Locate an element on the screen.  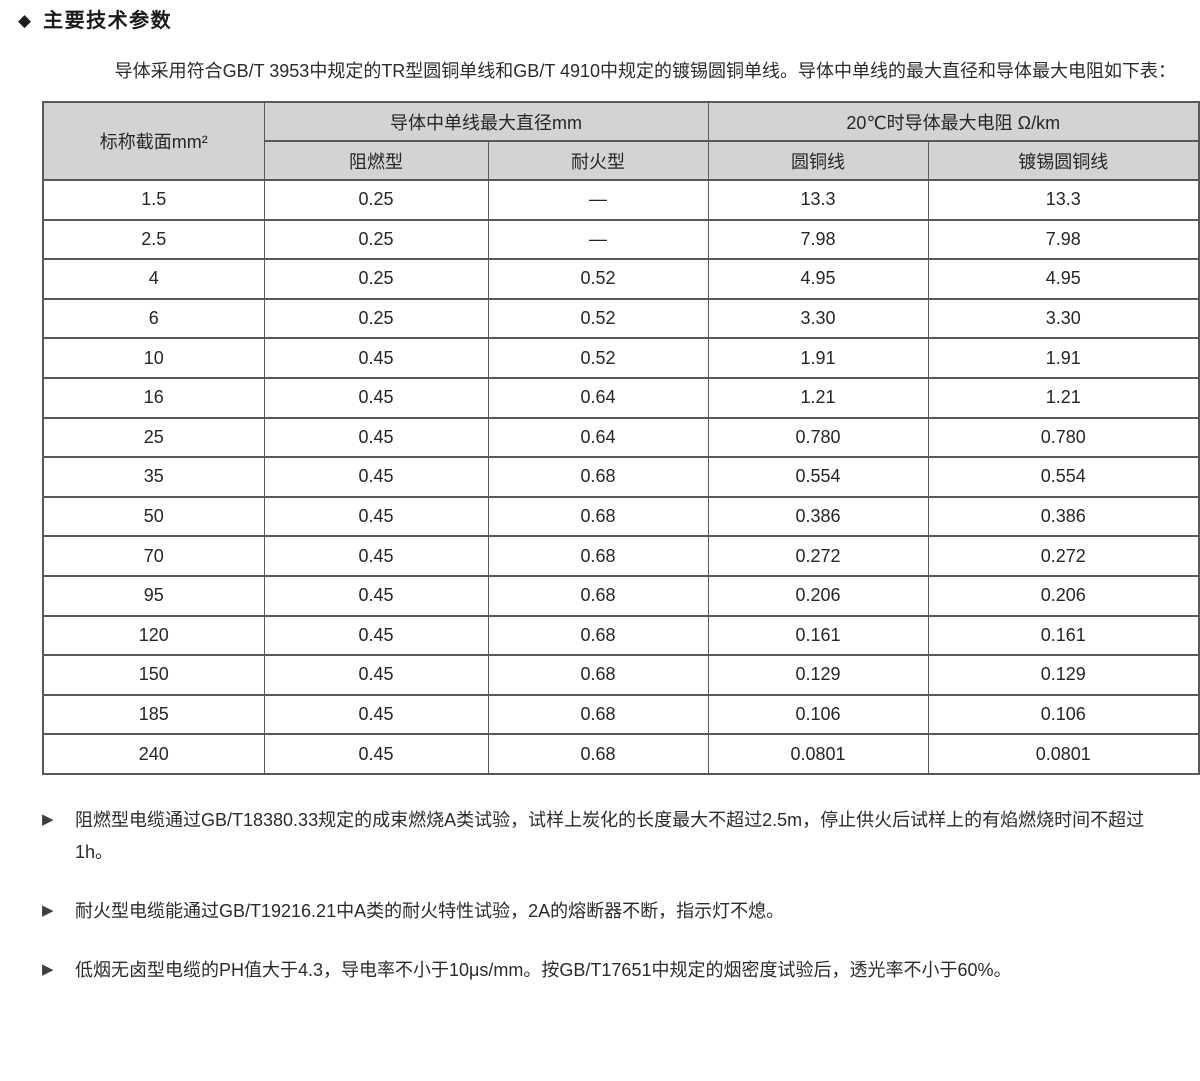
table-cell: 50 is located at coordinates (153, 516).